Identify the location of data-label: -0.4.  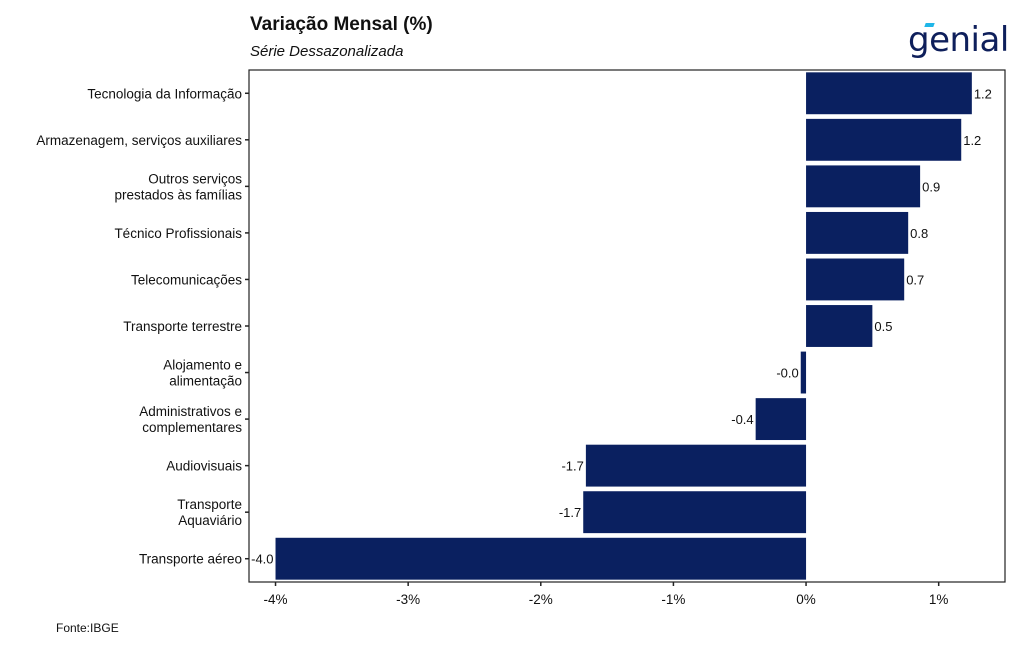
(742, 419).